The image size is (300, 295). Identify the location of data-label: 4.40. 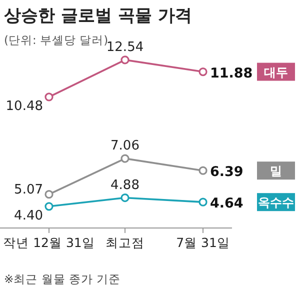
(28, 216).